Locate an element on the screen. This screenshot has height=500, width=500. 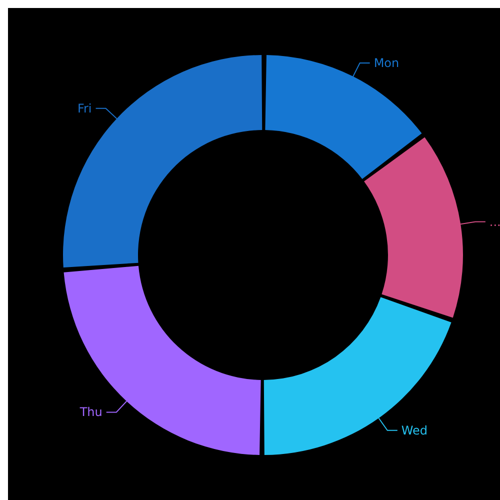
slice-label: Thu is located at coordinates (90, 412).